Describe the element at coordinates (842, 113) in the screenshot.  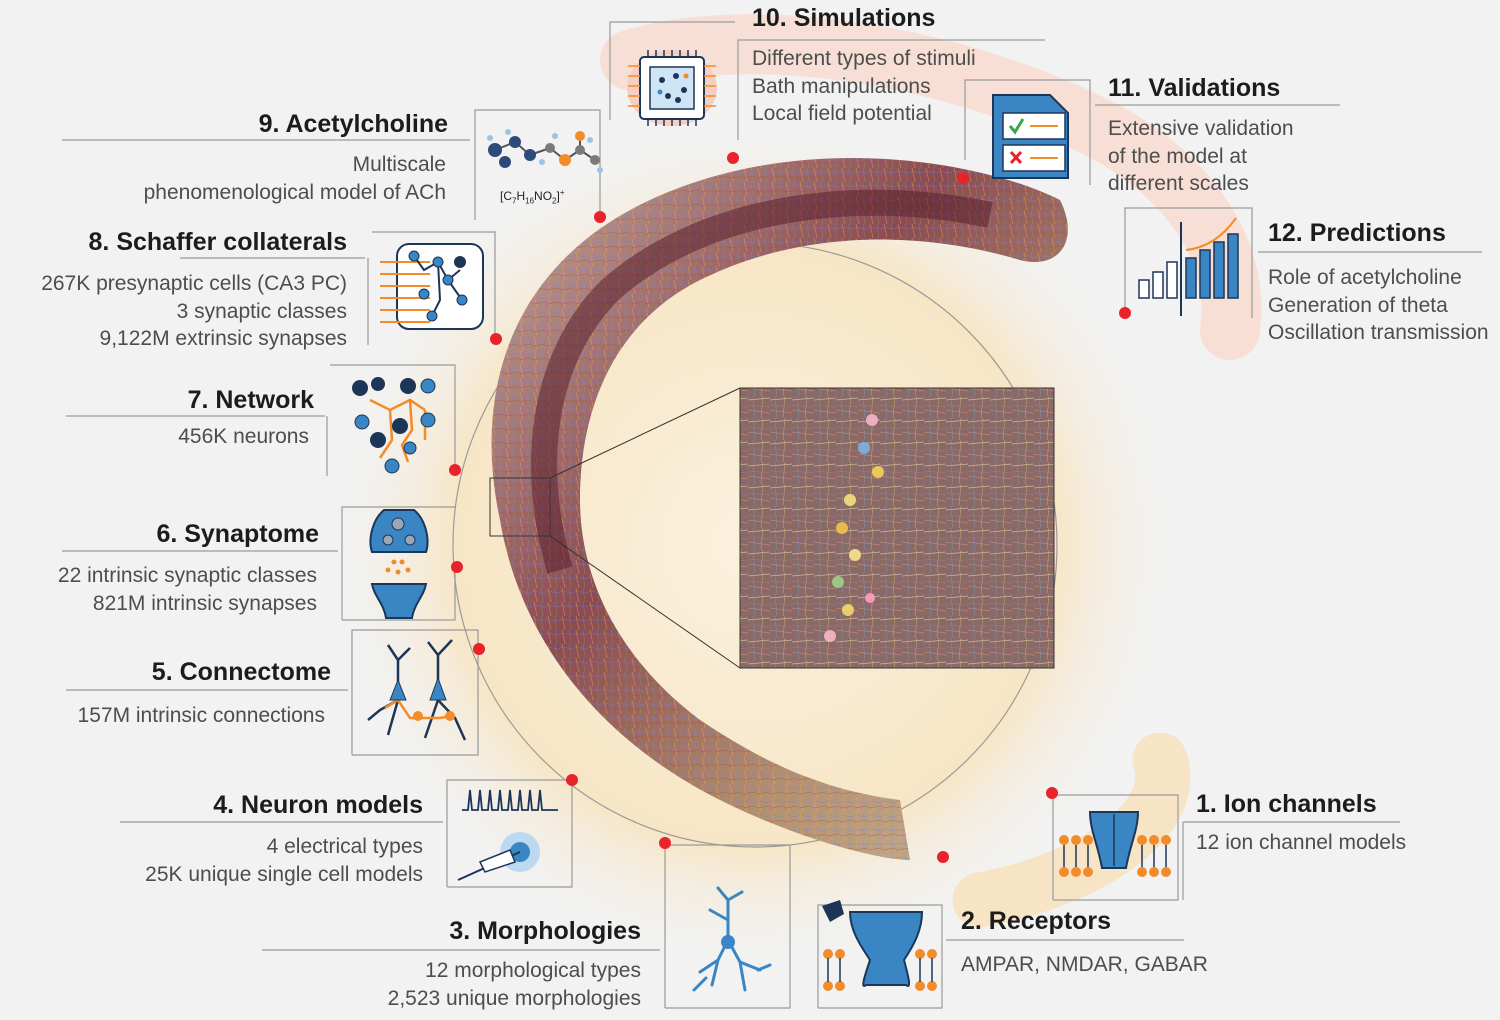
I see `simulations-line: Local field potential` at that location.